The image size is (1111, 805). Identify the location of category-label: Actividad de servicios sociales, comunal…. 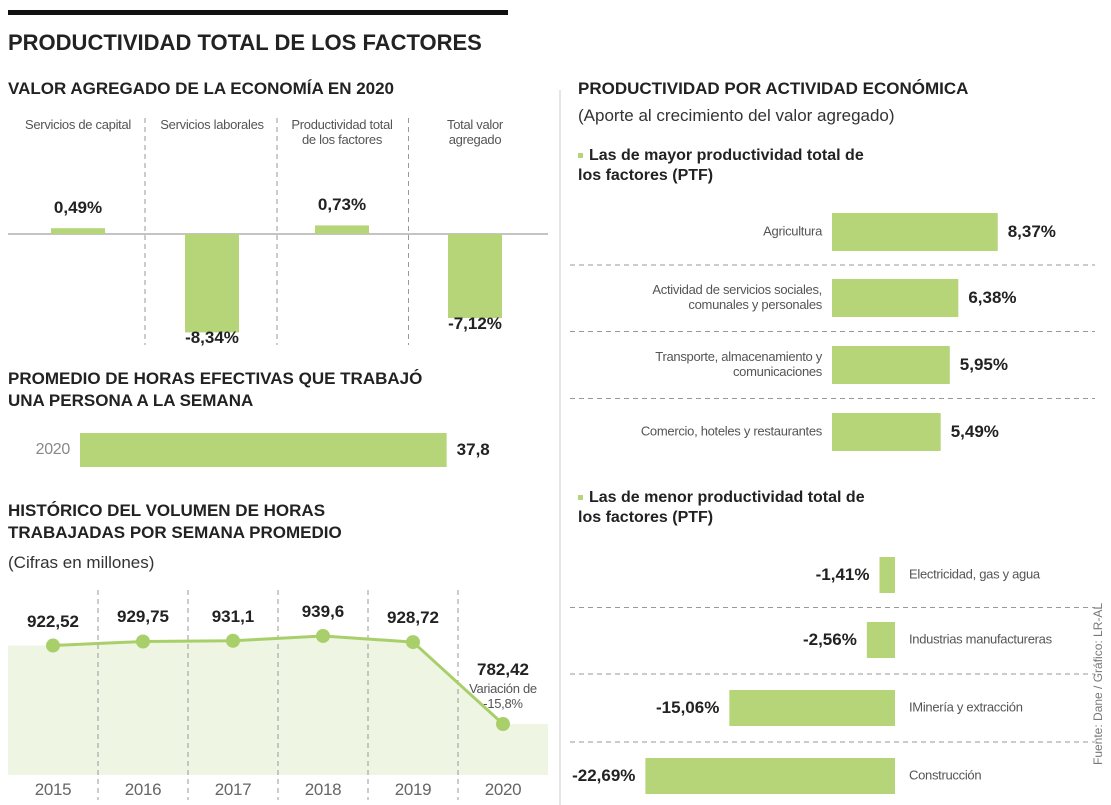
(737, 297).